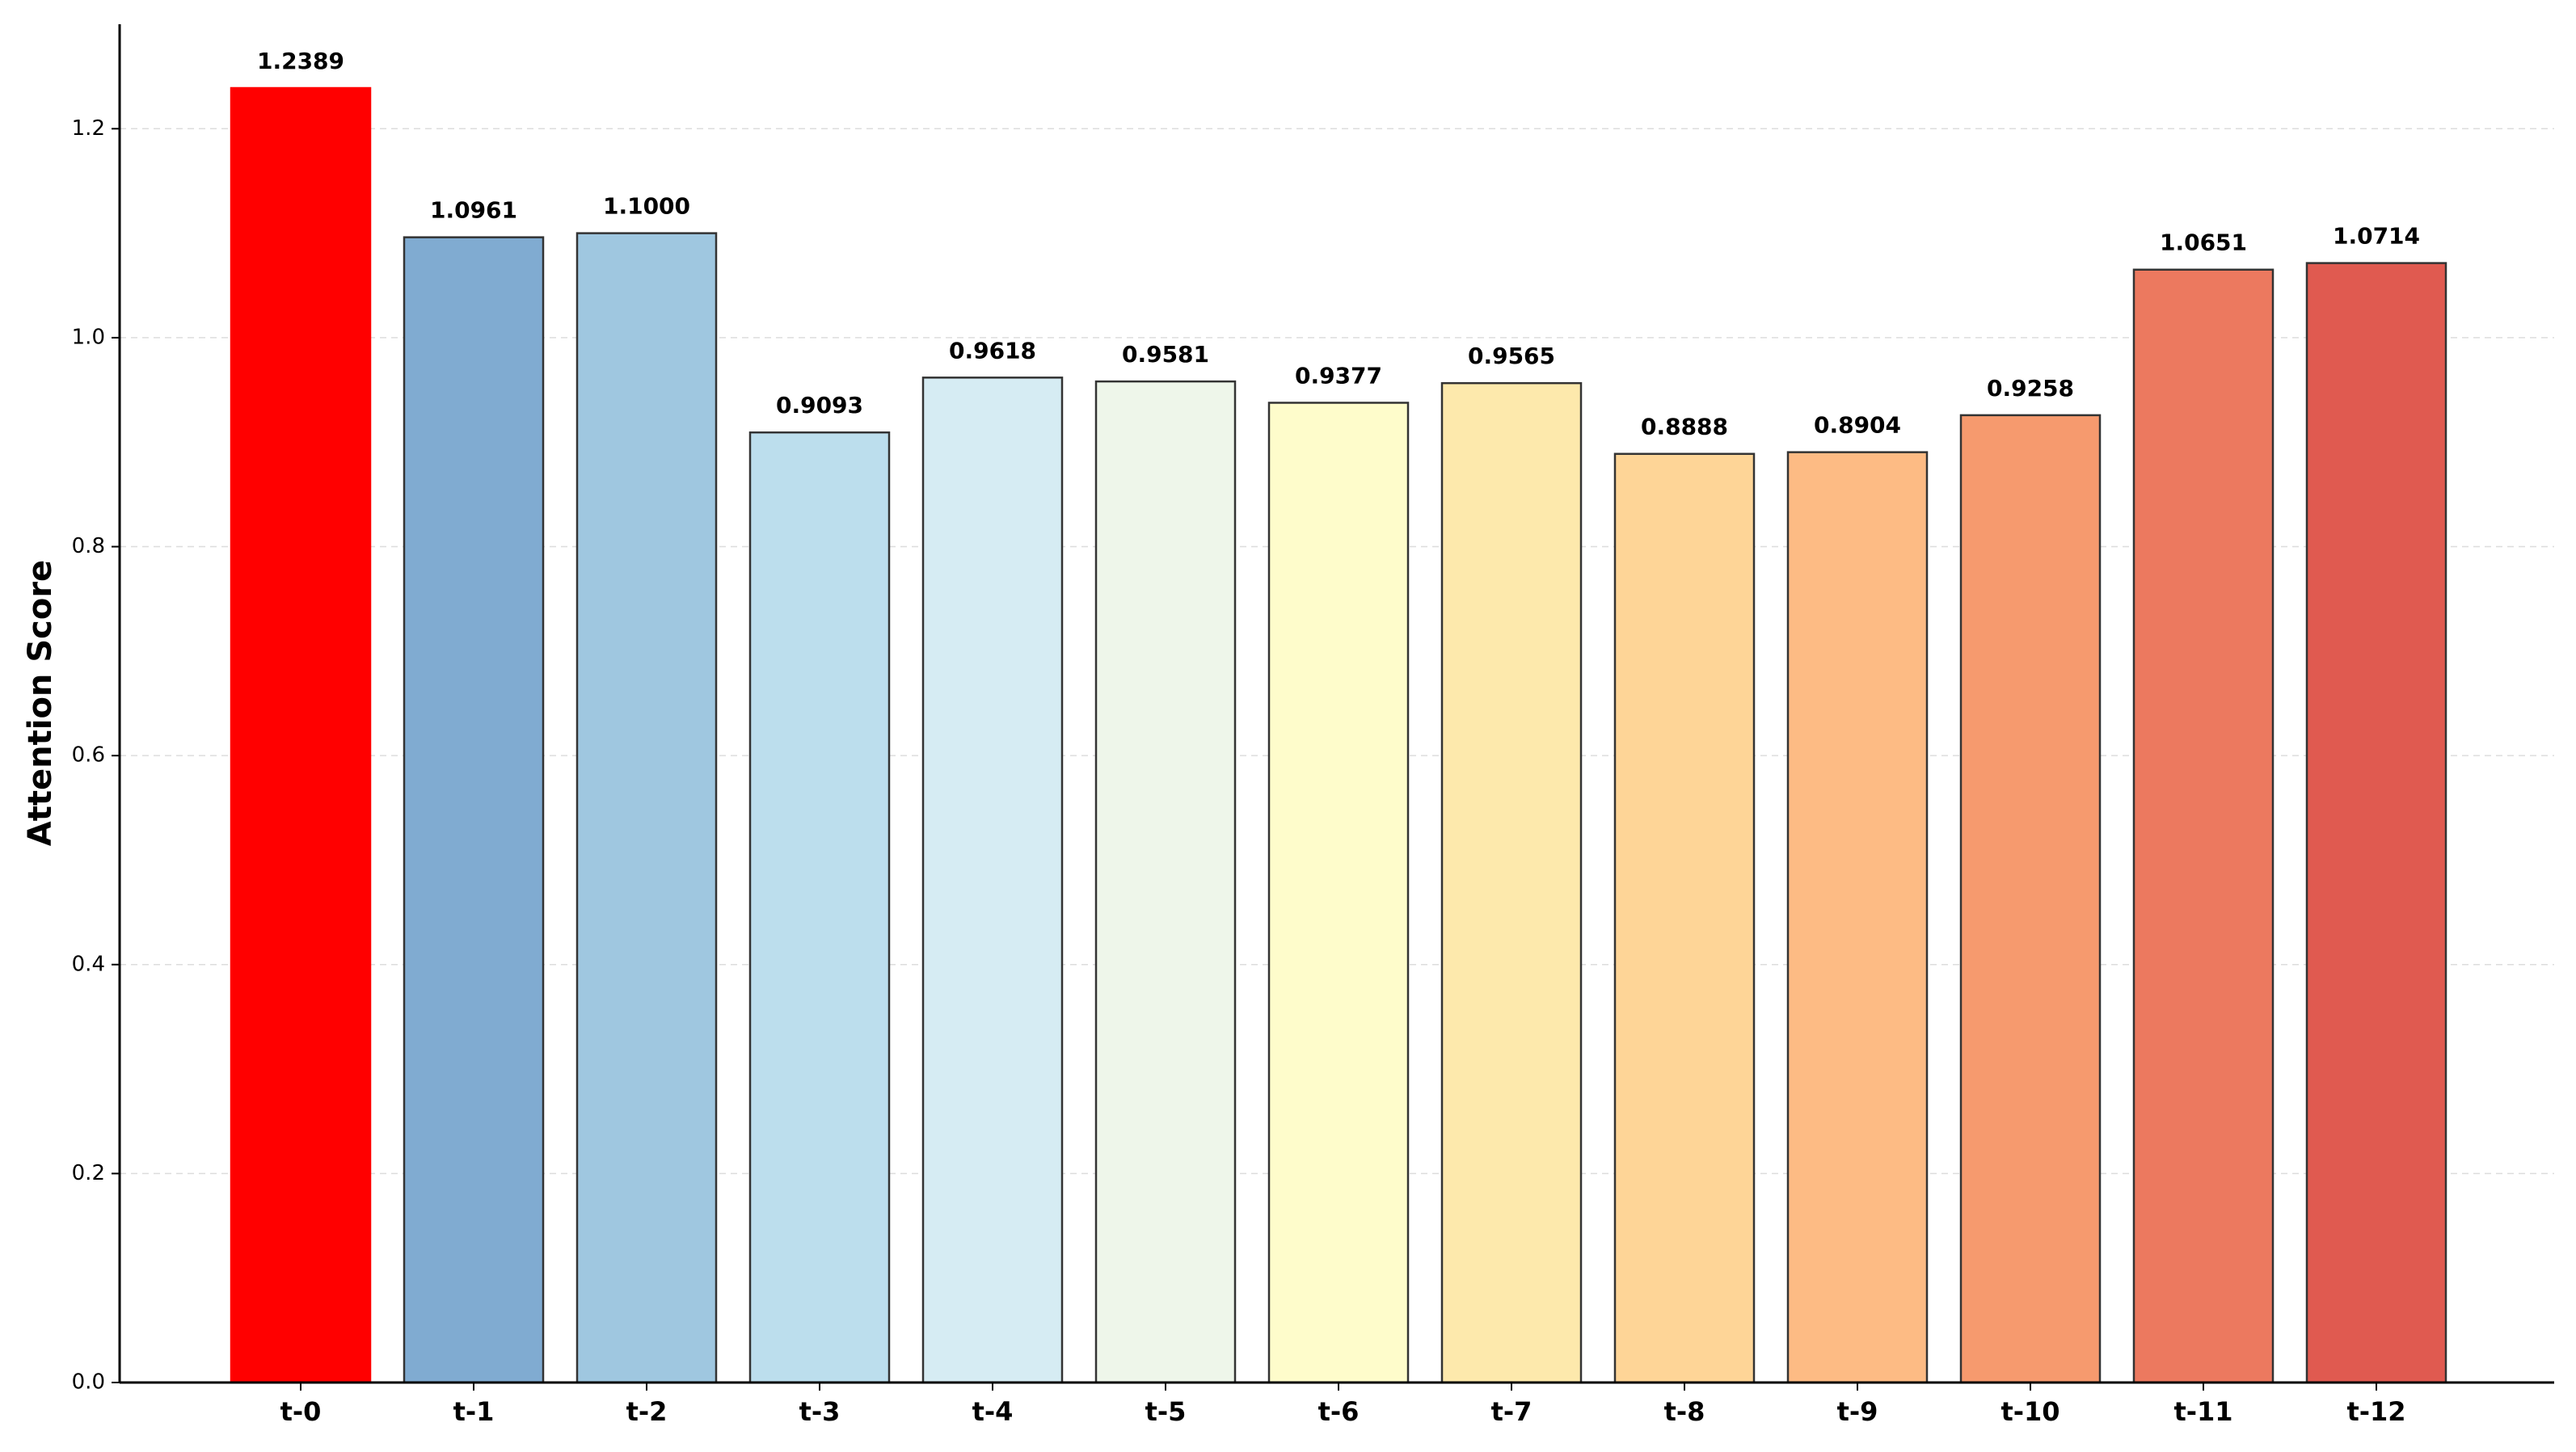  Describe the element at coordinates (2375, 1411) in the screenshot. I see `x-tick-label: t-12` at that location.